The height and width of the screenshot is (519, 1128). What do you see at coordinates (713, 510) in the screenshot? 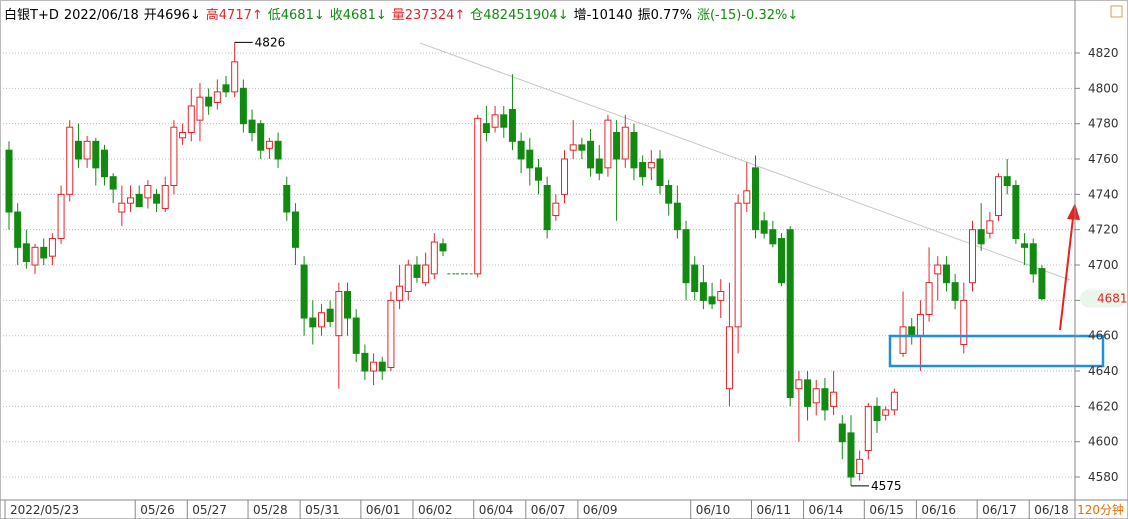
I see `x-tick-label: 06/10` at bounding box center [713, 510].